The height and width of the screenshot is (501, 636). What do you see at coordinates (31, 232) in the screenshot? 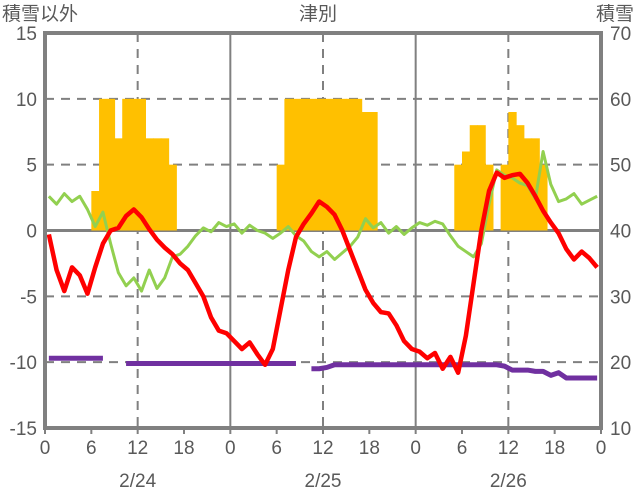
I see `left-axis-tick-label: 0` at bounding box center [31, 232].